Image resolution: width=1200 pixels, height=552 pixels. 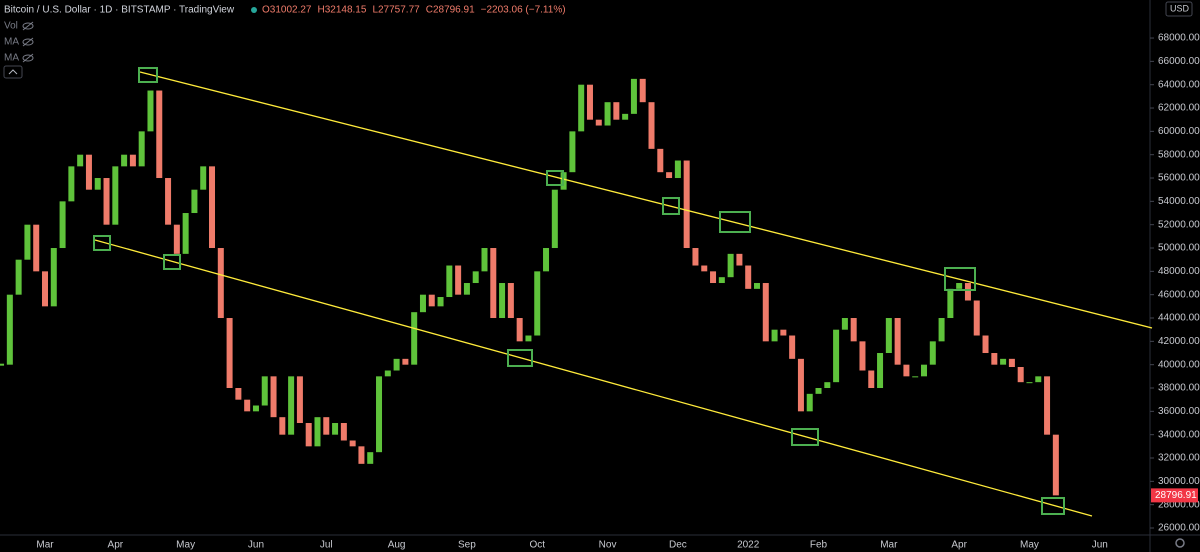 I want to click on x-tick-label: Nov, so click(x=608, y=545).